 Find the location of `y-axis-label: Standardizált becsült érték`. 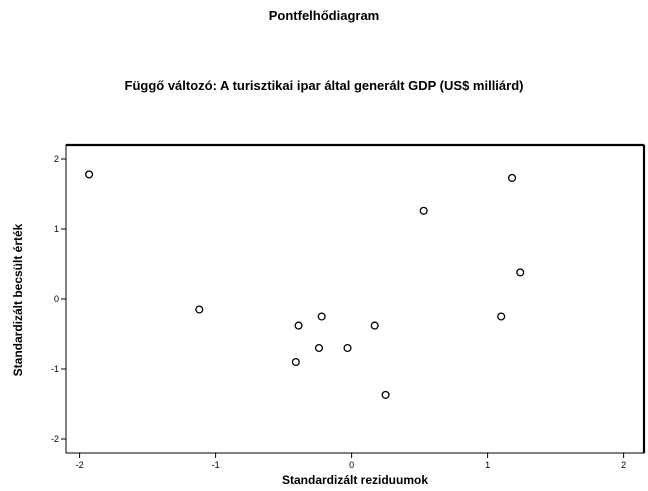

y-axis-label: Standardizált becsült érték is located at coordinates (18, 299).